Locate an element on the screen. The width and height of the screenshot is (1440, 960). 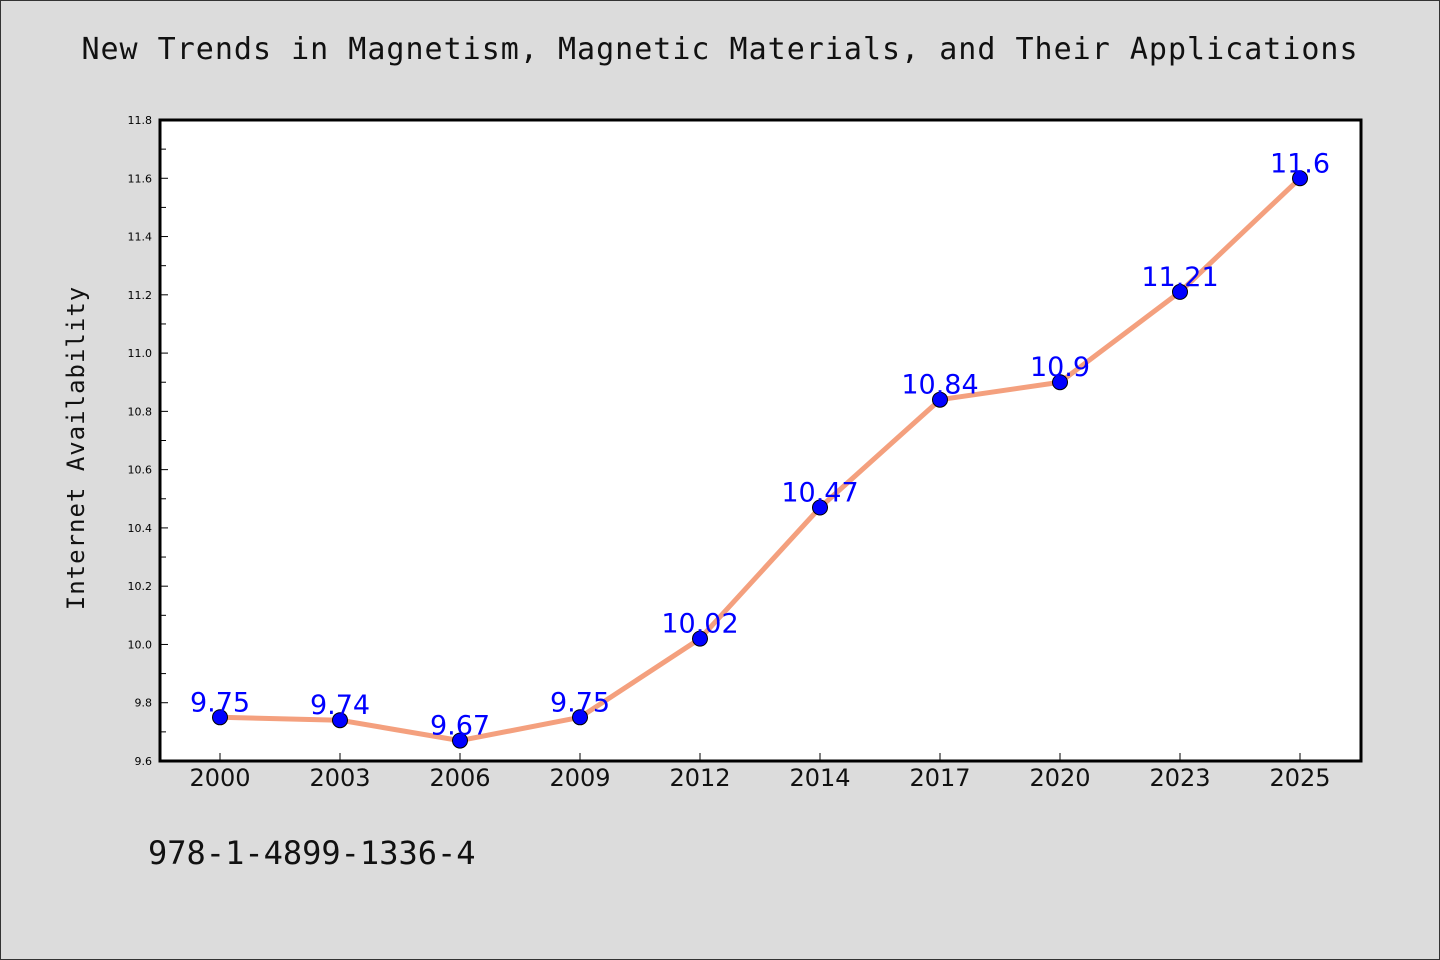
isbn-code: 978-1-4899-1336-4 is located at coordinates (312, 853).